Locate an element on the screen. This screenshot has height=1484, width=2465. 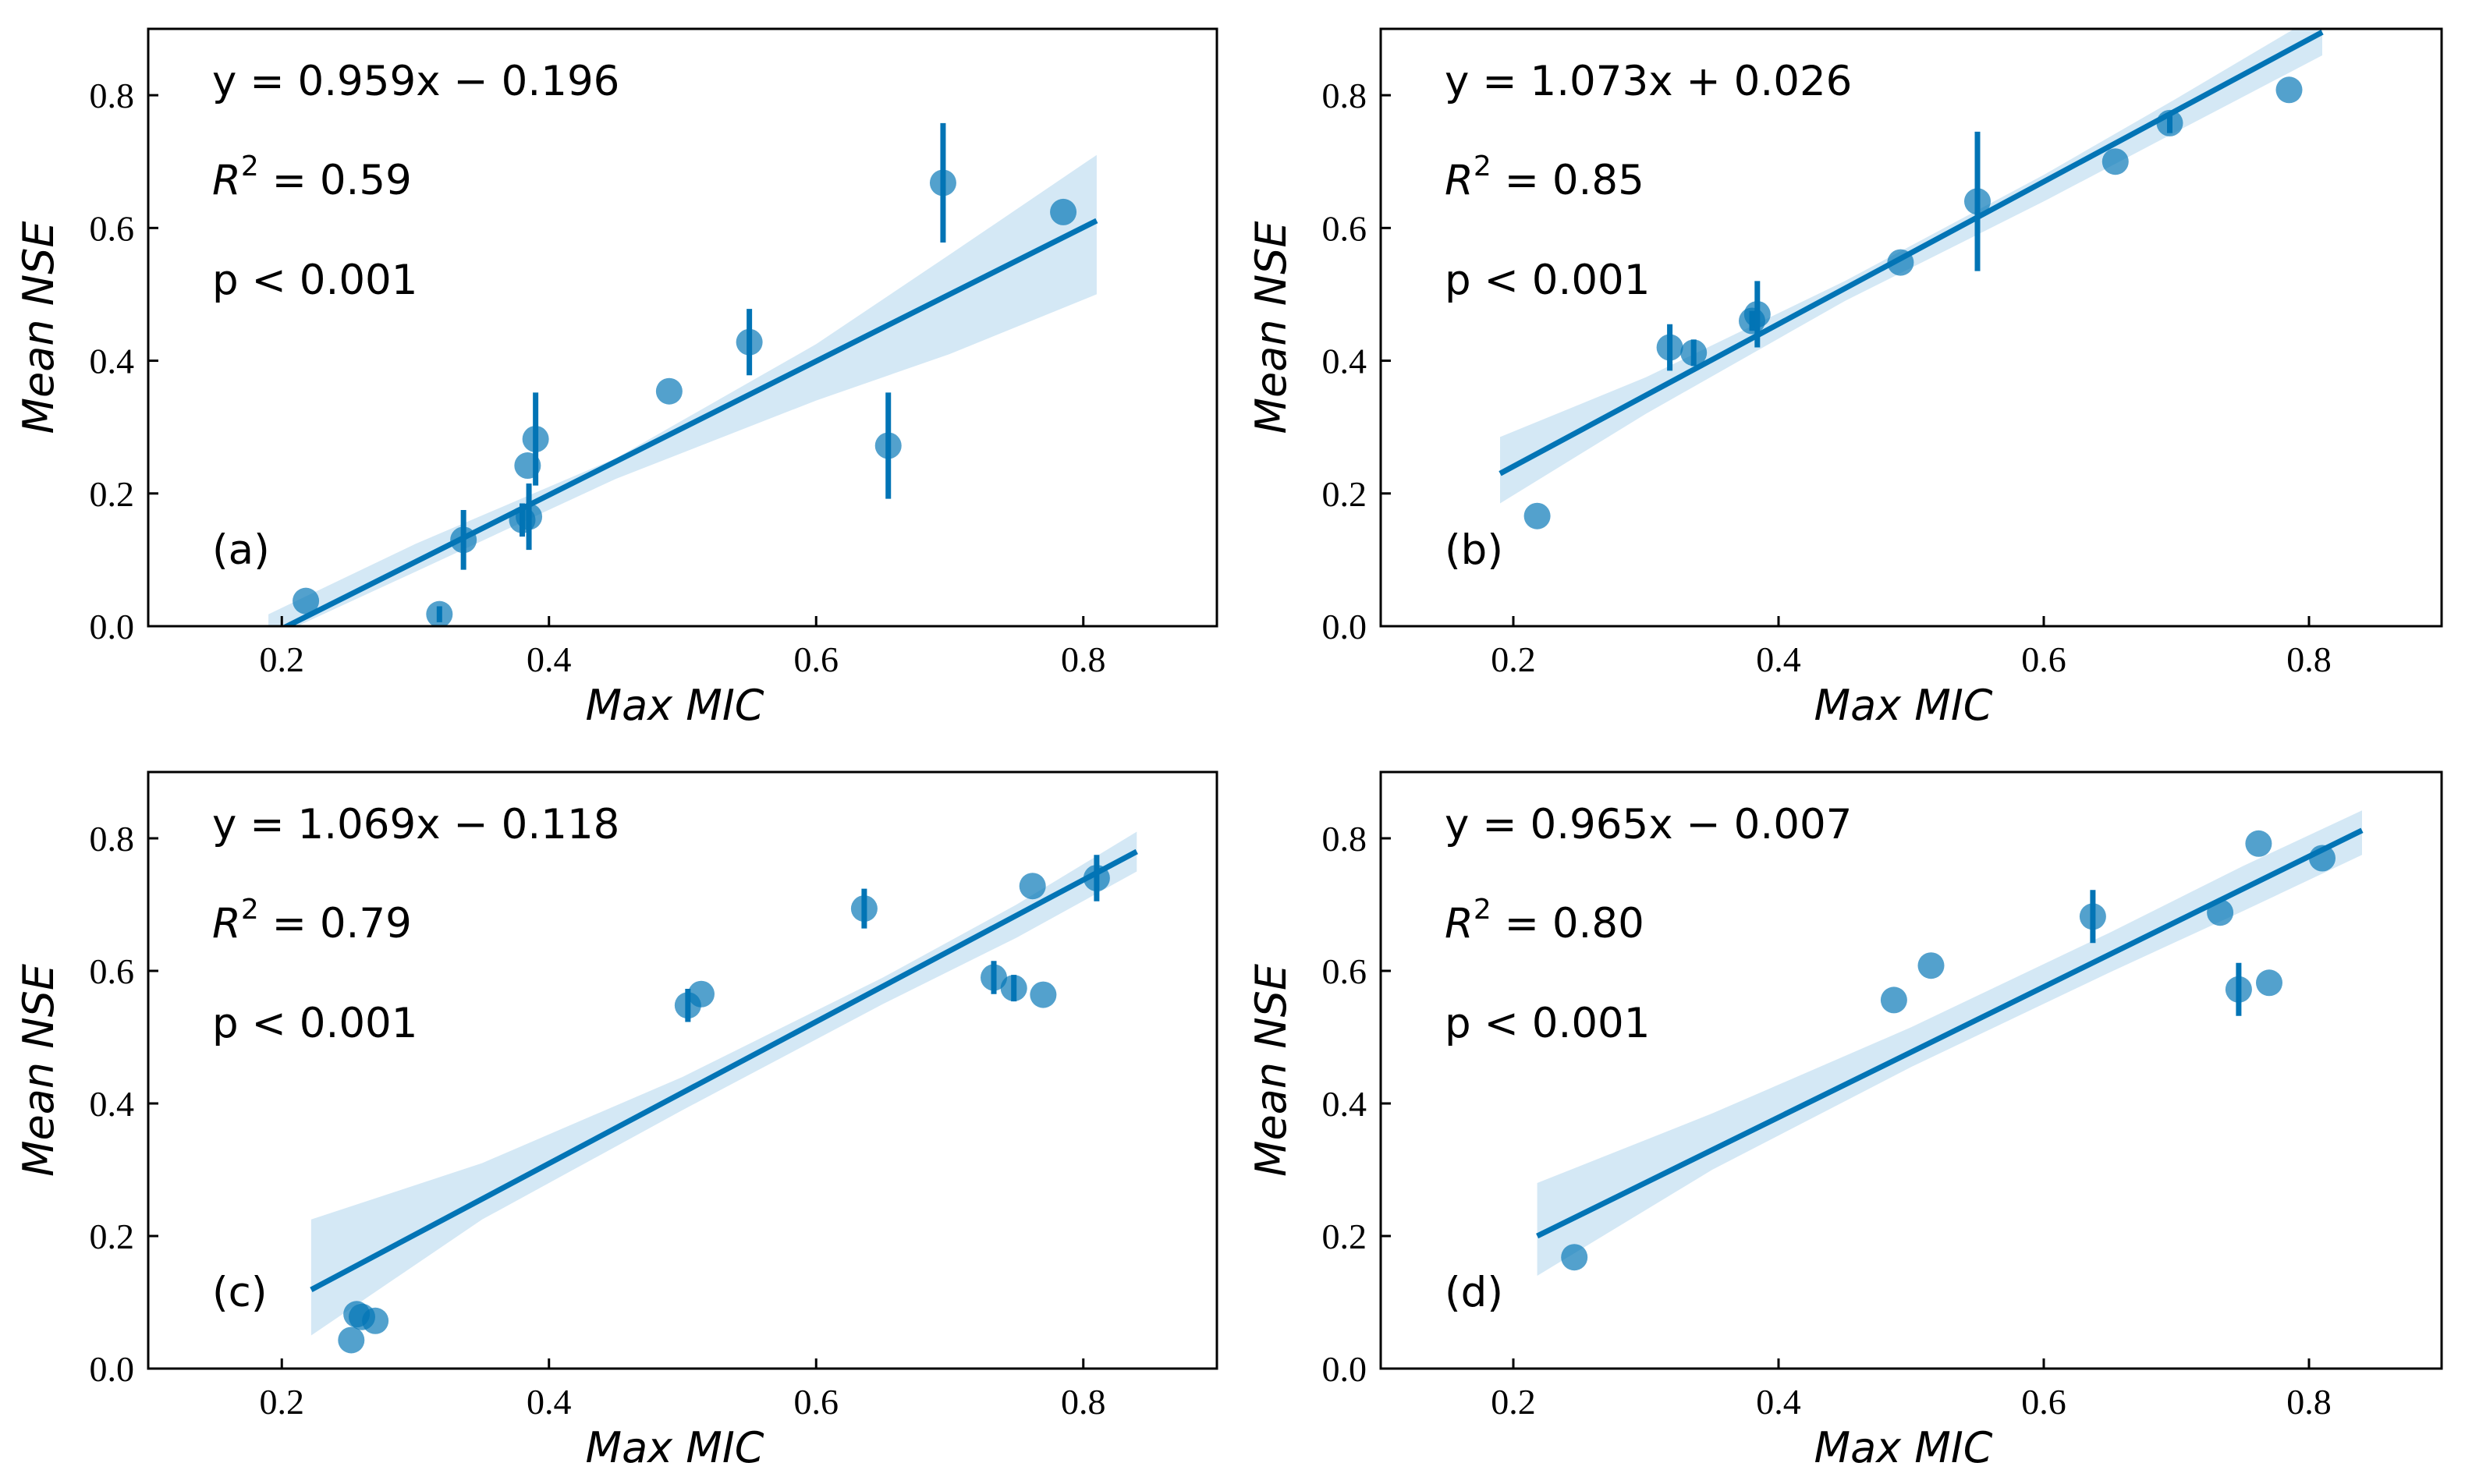
panel-label: (b) is located at coordinates (1474, 550).